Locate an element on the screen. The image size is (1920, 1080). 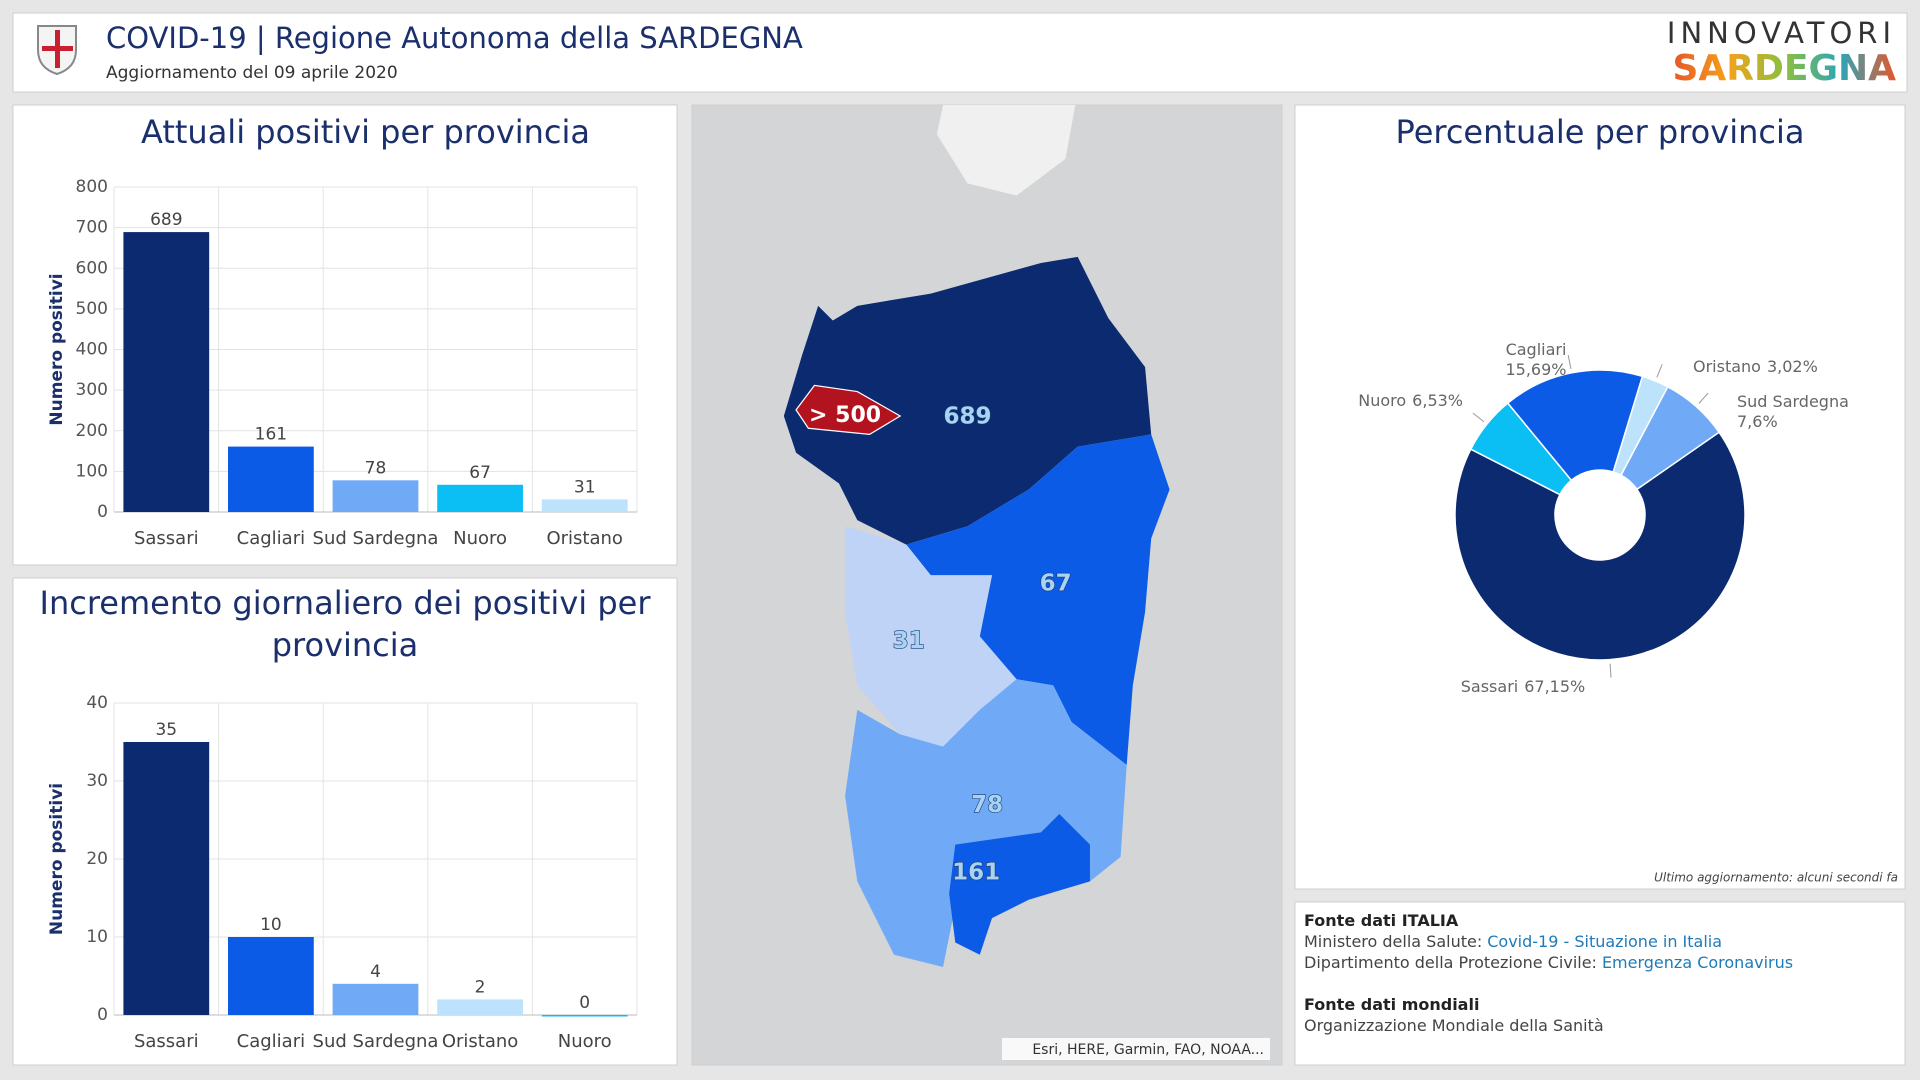
header-panel is located at coordinates (960, 52).